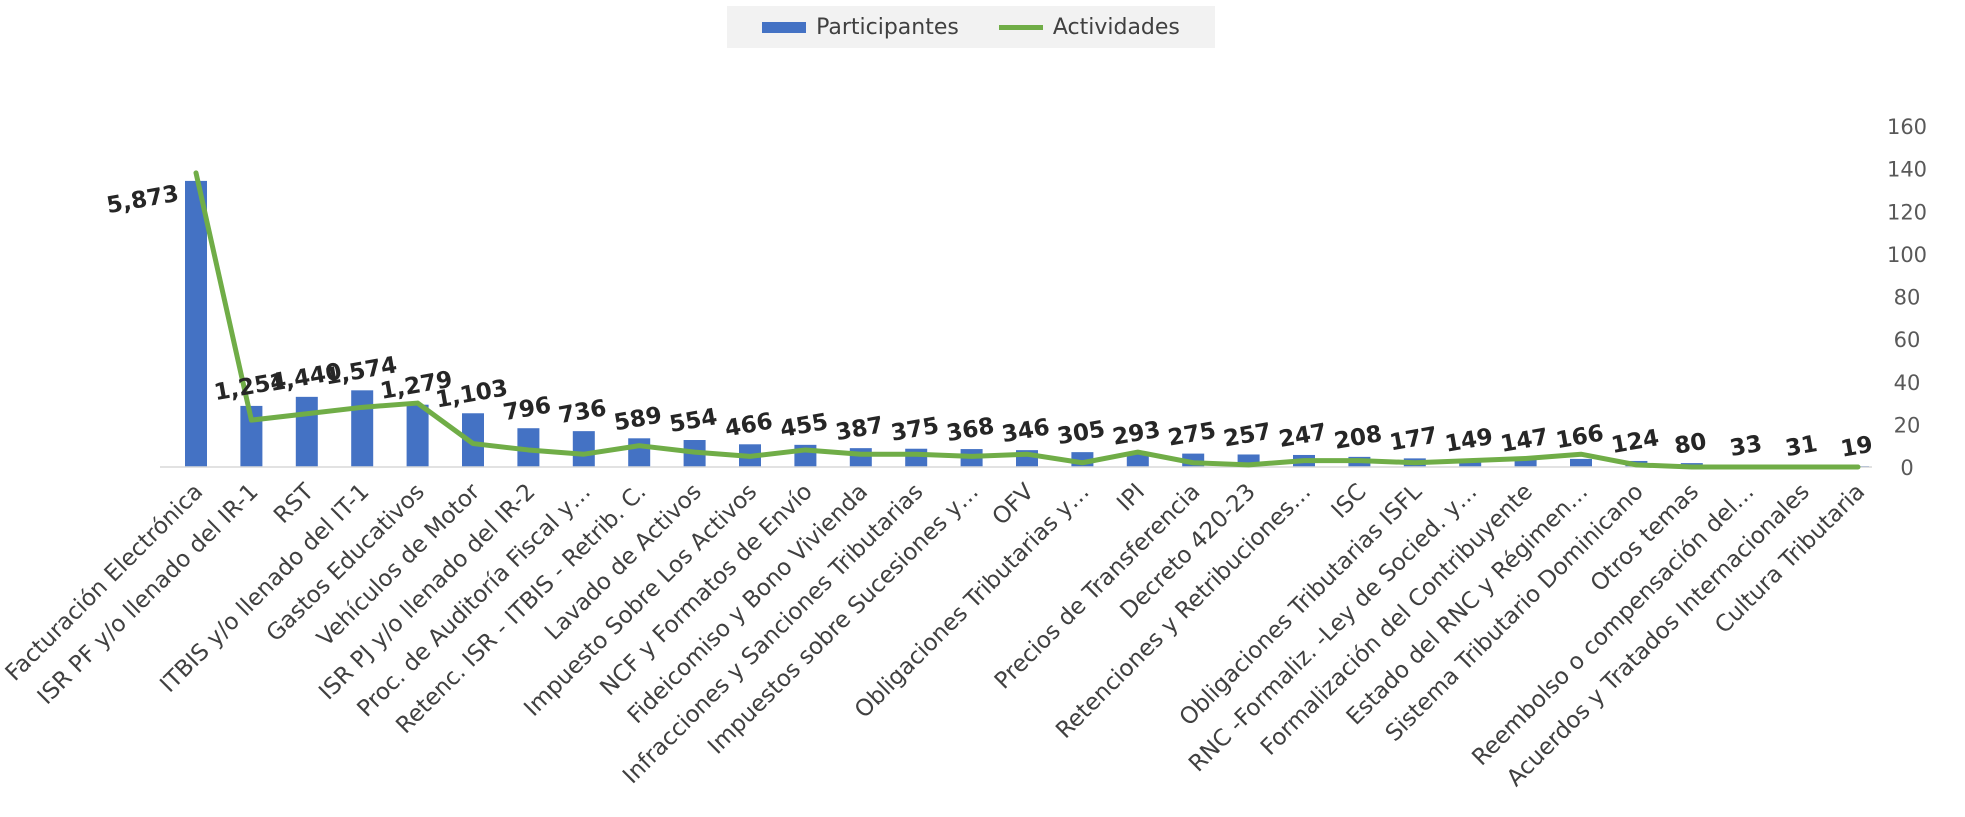 This screenshot has width=1965, height=817. What do you see at coordinates (1907, 425) in the screenshot?
I see `y-tick-label: 20` at bounding box center [1907, 425].